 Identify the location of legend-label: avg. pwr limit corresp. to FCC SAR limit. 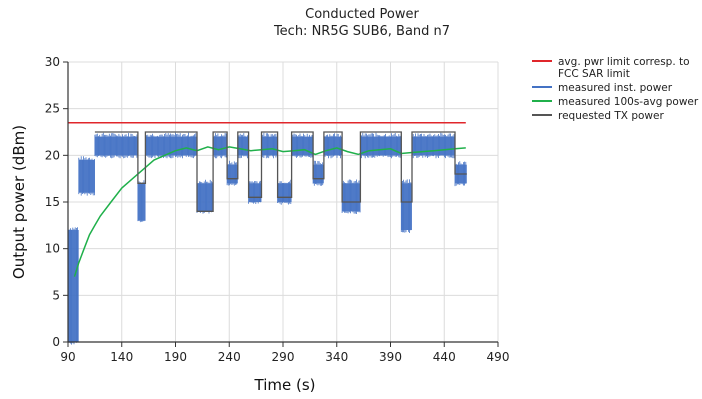
(624, 68).